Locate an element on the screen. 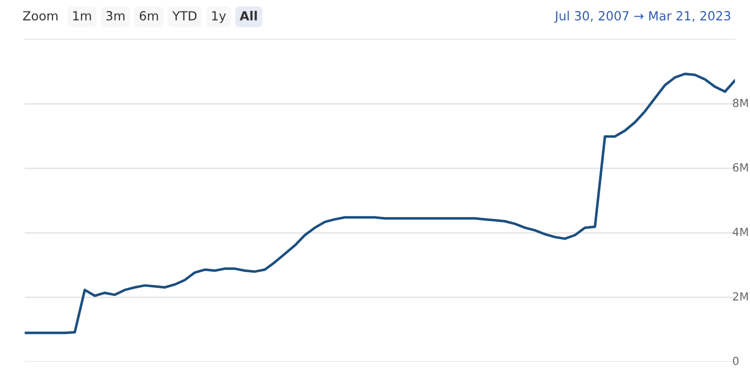 This screenshot has height=375, width=750. text: 6m is located at coordinates (149, 15).